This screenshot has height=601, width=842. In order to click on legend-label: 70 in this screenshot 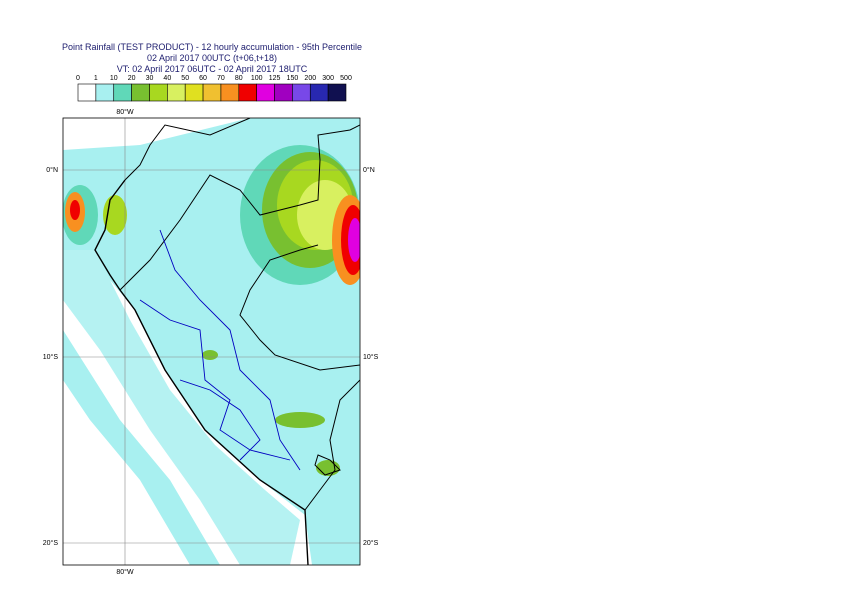, I will do `click(221, 78)`.